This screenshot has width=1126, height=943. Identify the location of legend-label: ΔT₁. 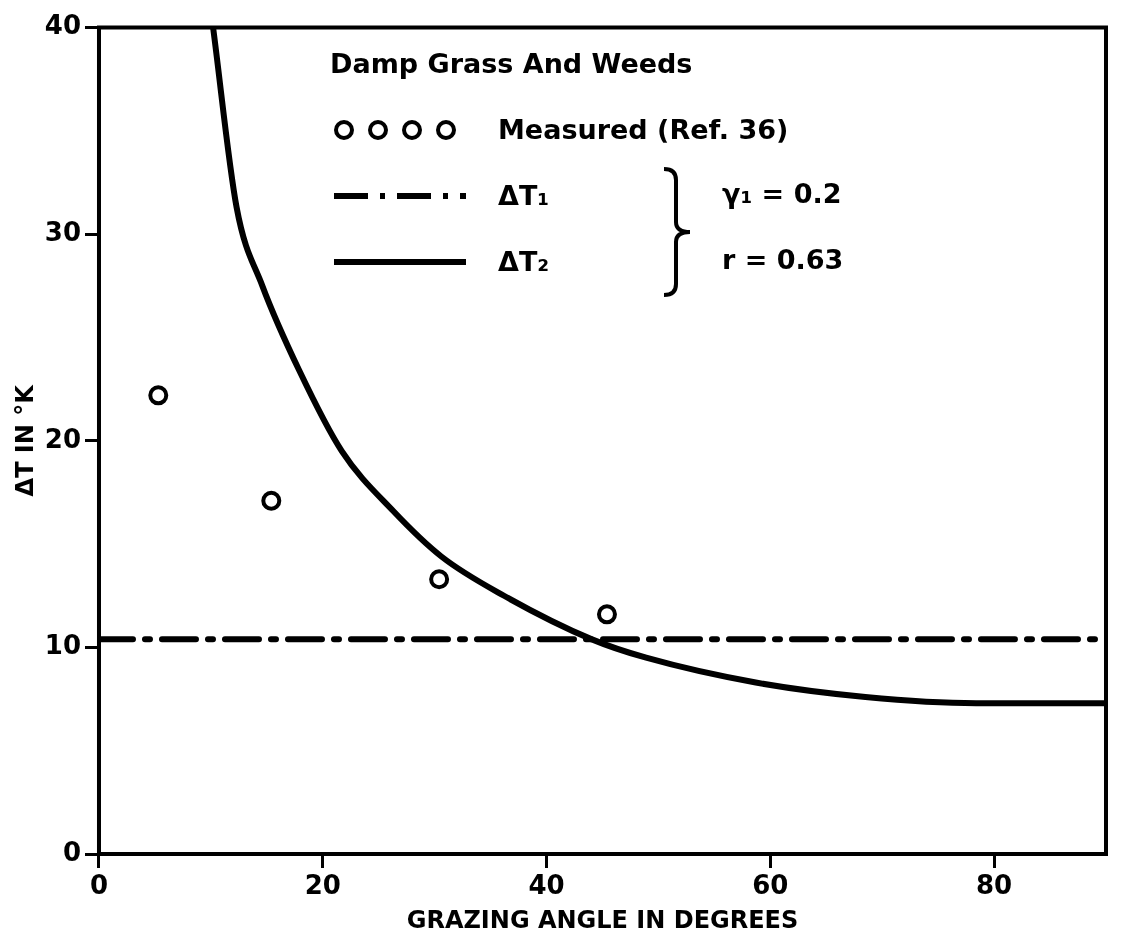
(524, 195).